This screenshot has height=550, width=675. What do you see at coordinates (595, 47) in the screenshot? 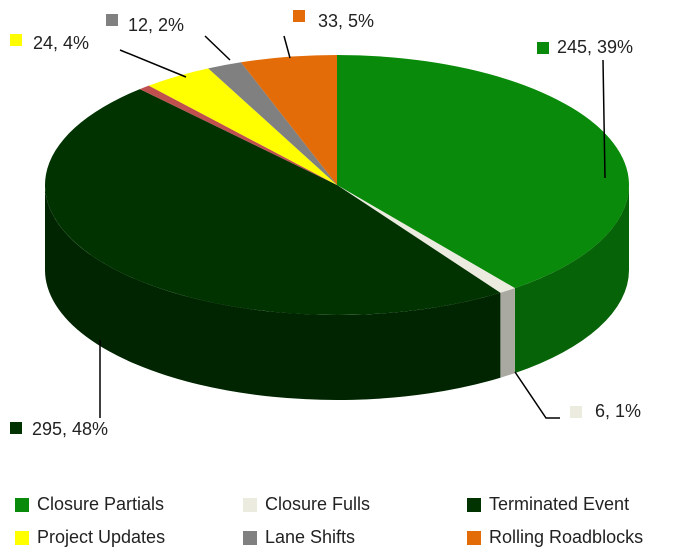
I see `data-label: 245, 39%` at bounding box center [595, 47].